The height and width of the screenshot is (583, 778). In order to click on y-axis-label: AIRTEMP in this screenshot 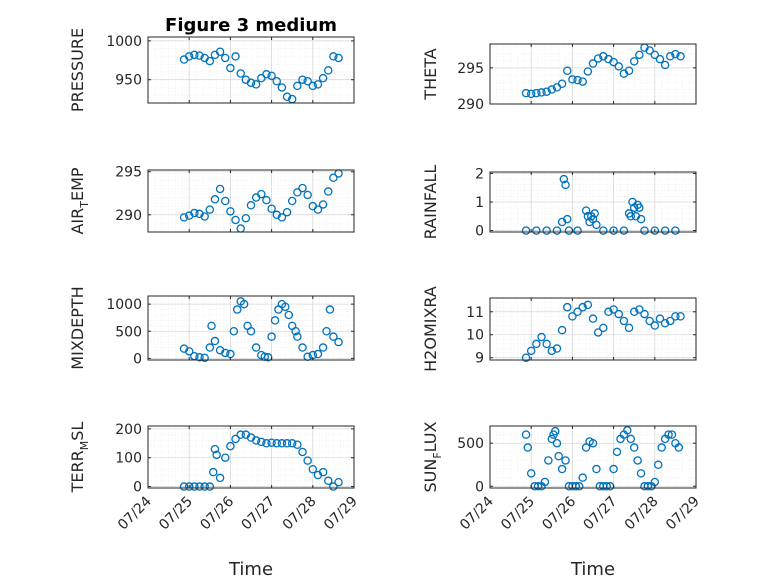, I will do `click(79, 200)`.